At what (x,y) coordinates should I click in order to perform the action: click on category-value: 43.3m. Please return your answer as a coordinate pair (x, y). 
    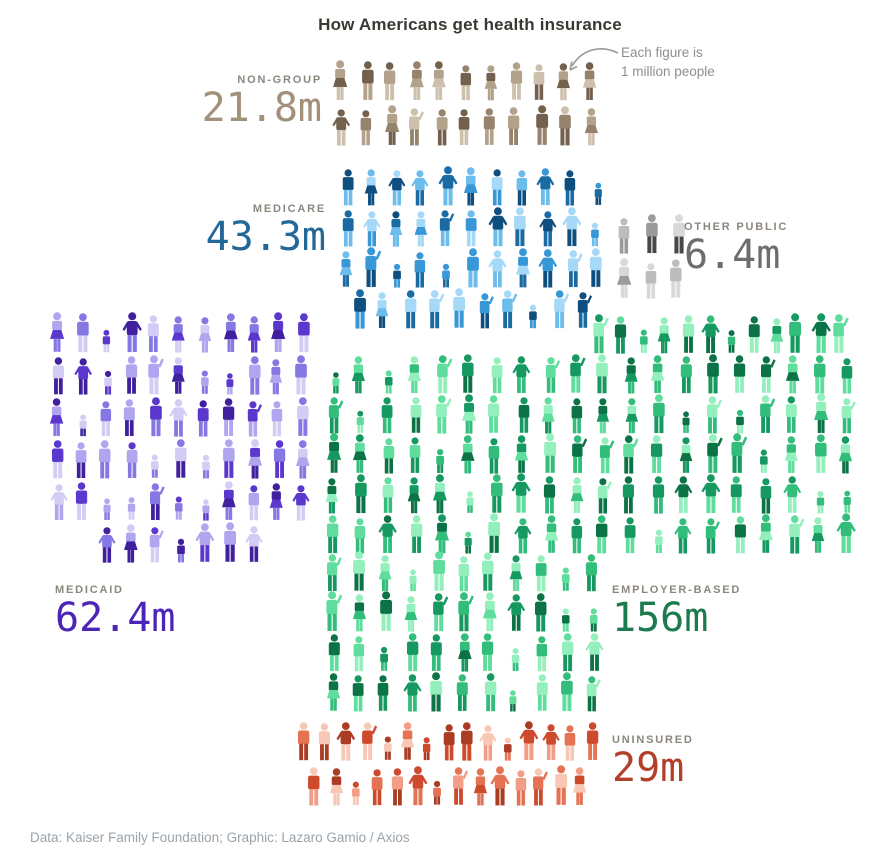
    Looking at the image, I should click on (265, 237).